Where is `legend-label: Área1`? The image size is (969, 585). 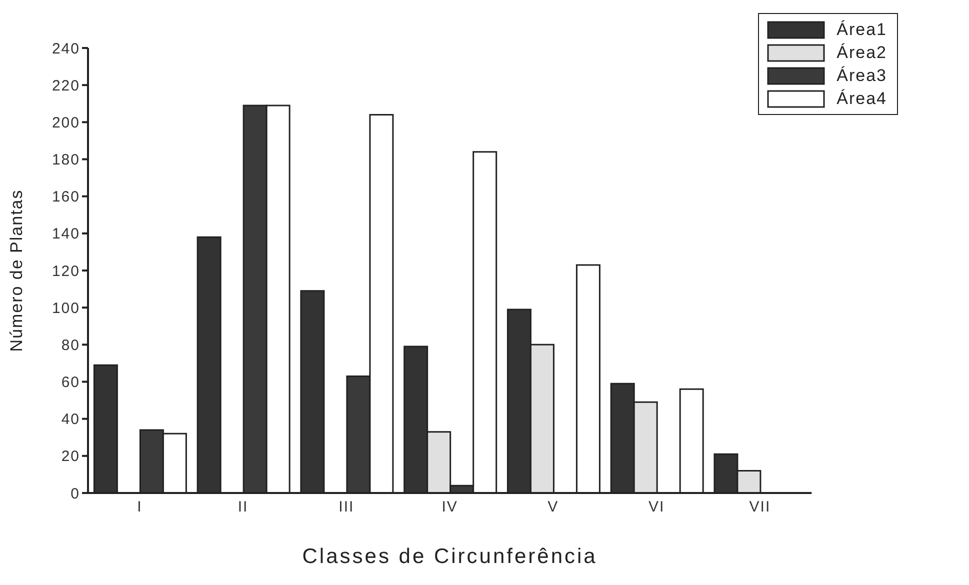 legend-label: Área1 is located at coordinates (861, 30).